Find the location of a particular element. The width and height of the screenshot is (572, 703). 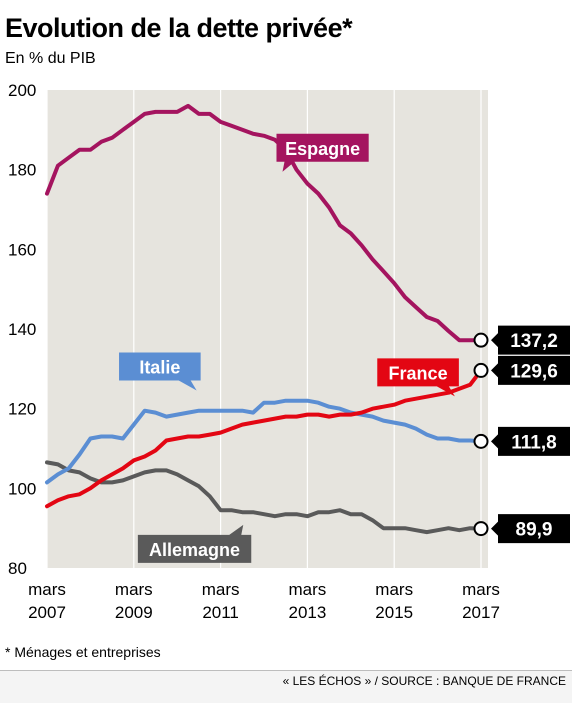

end-value-label-italie: 111,8 is located at coordinates (533, 442).